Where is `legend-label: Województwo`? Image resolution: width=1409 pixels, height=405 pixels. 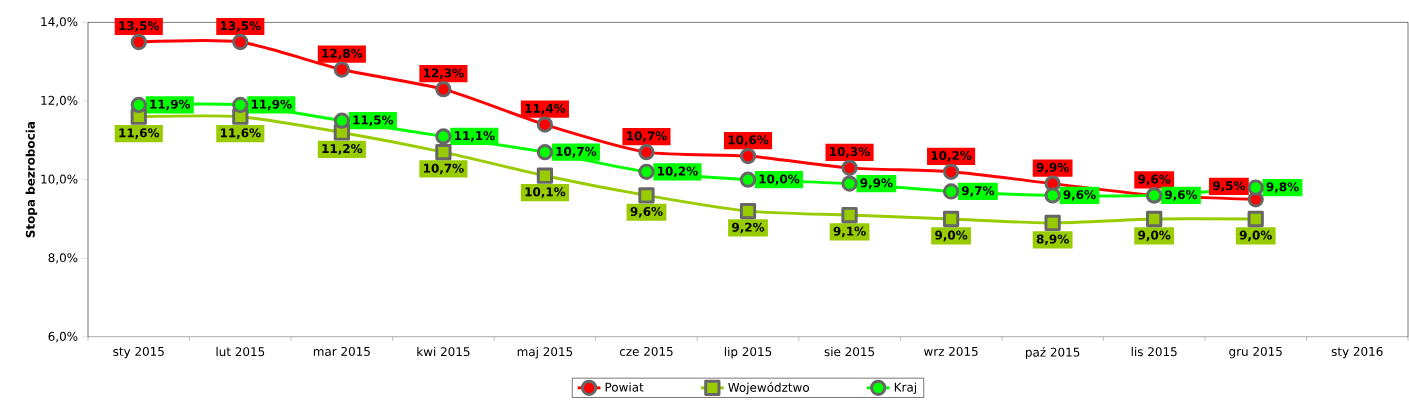 legend-label: Województwo is located at coordinates (769, 388).